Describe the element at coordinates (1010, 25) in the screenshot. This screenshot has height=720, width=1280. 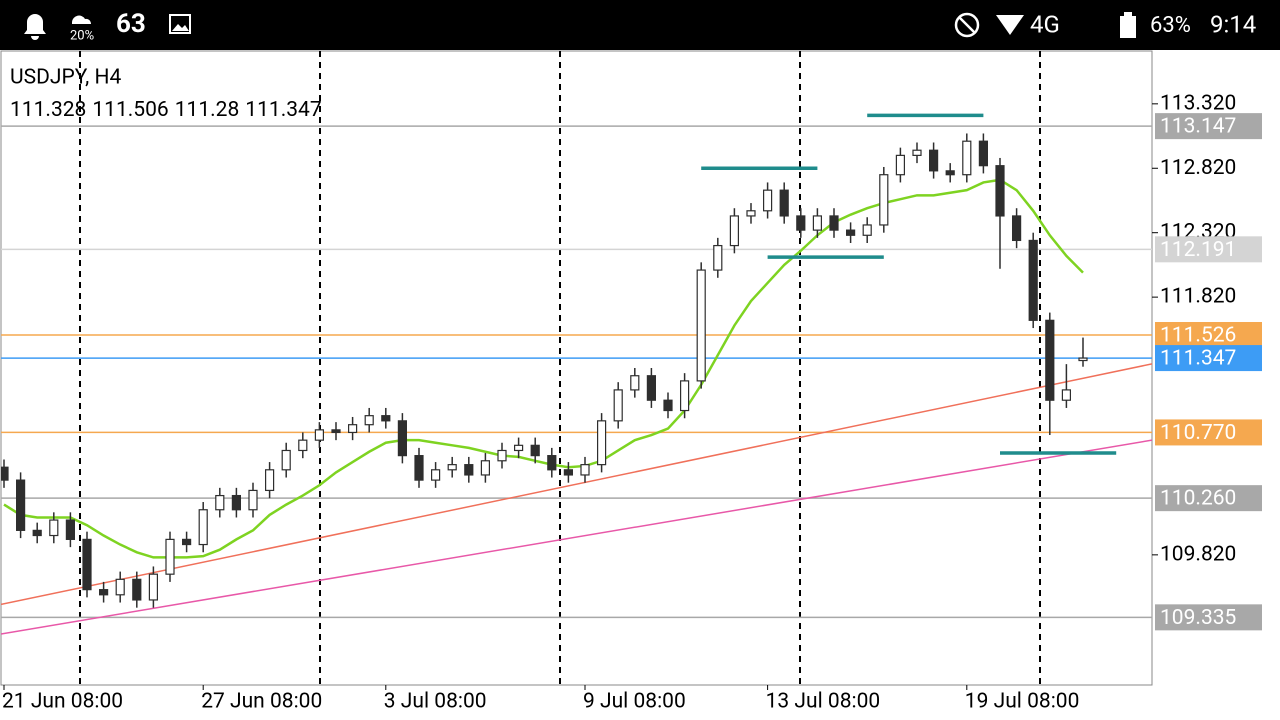
I see `signal-icon` at that location.